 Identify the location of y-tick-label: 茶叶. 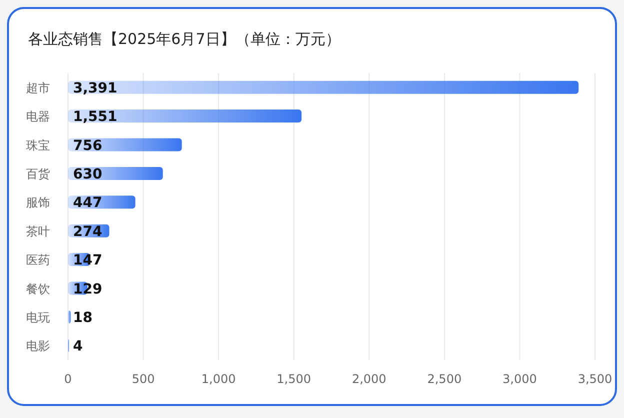
(38, 231).